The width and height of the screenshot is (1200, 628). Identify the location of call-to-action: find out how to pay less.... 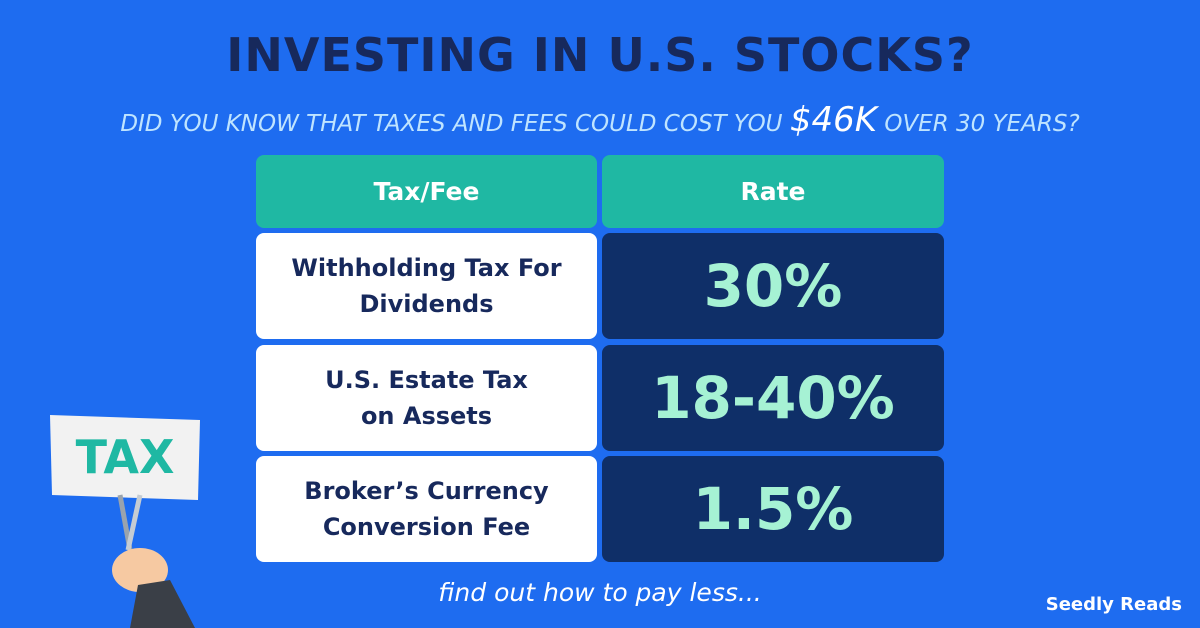
(600, 592).